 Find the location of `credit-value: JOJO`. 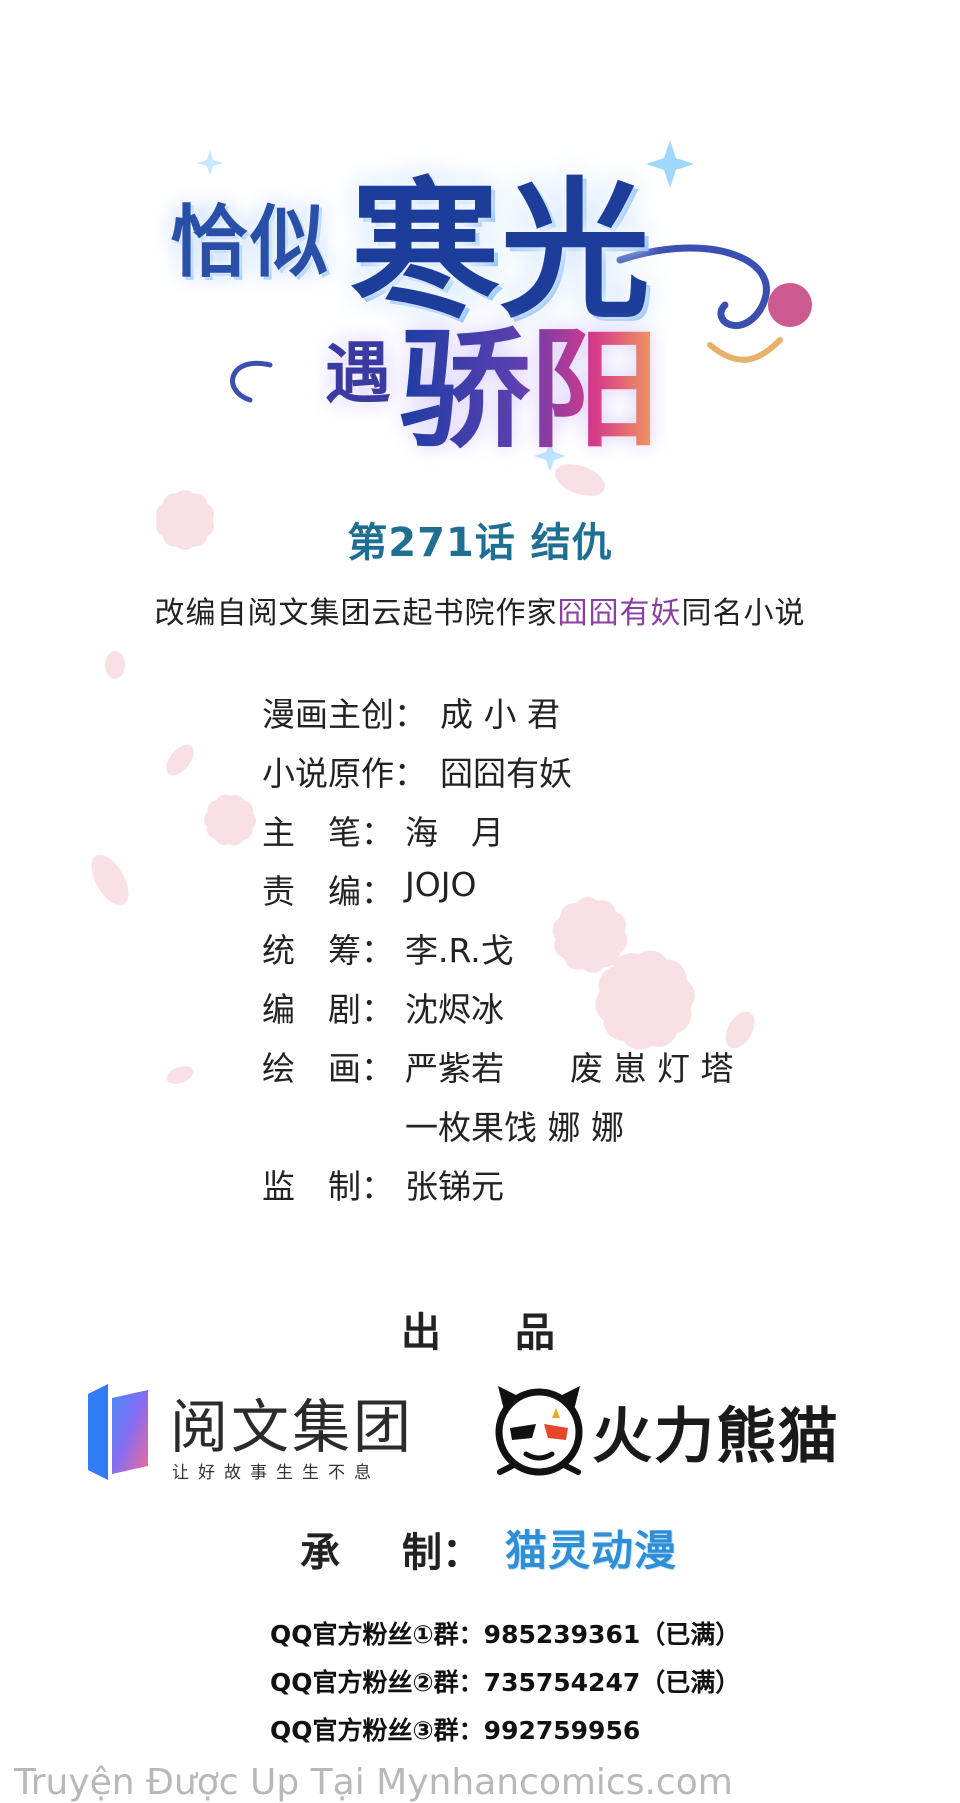

credit-value: JOJO is located at coordinates (441, 884).